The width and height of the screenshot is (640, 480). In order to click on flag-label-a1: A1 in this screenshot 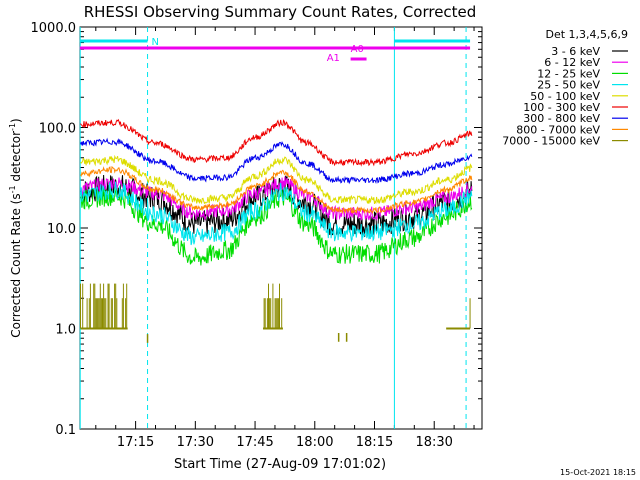, I will do `click(333, 58)`.